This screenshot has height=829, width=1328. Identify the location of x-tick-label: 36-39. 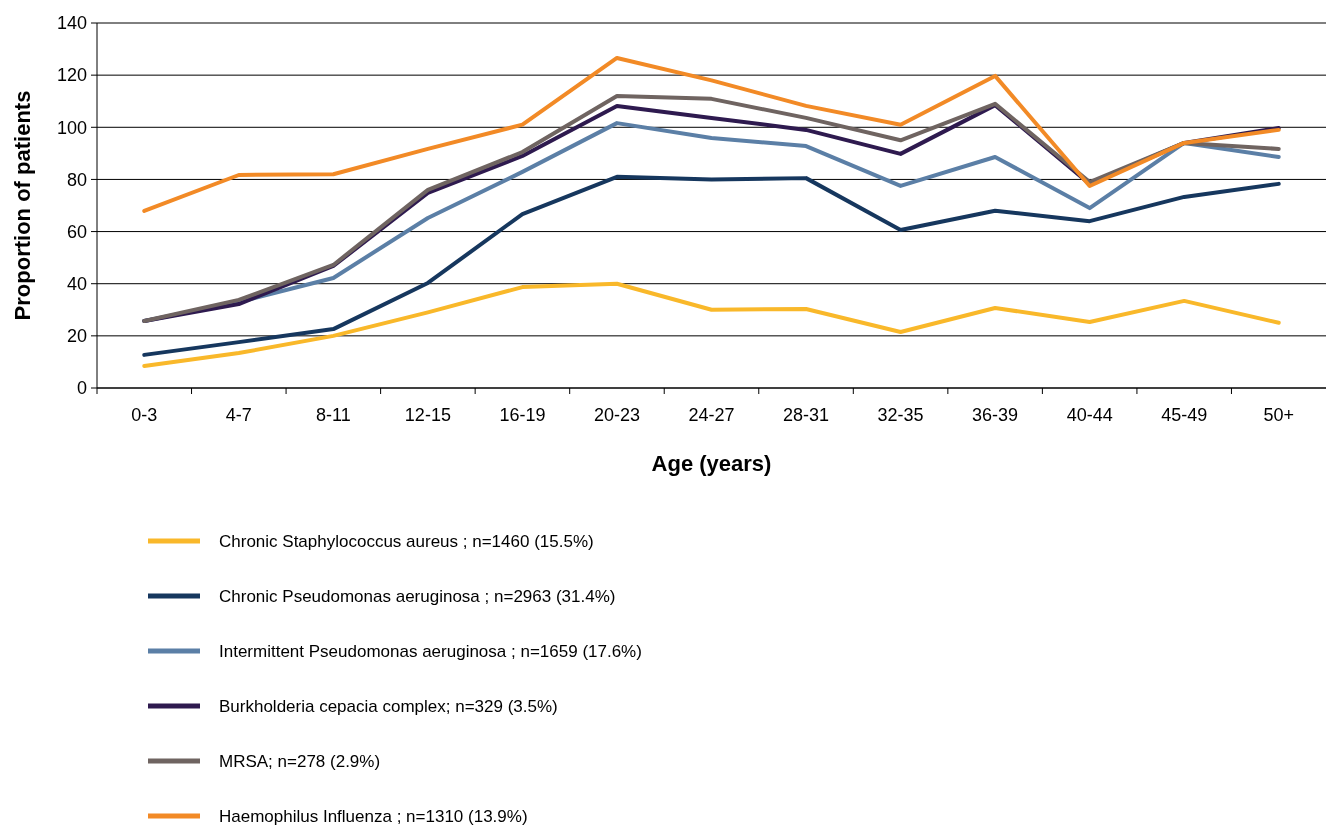
(995, 415).